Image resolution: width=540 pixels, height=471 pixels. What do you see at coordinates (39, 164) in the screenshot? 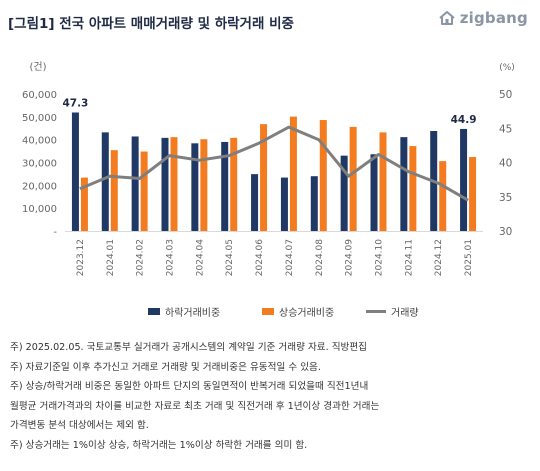
I see `y-left-tick-label: 30,000` at bounding box center [39, 164].